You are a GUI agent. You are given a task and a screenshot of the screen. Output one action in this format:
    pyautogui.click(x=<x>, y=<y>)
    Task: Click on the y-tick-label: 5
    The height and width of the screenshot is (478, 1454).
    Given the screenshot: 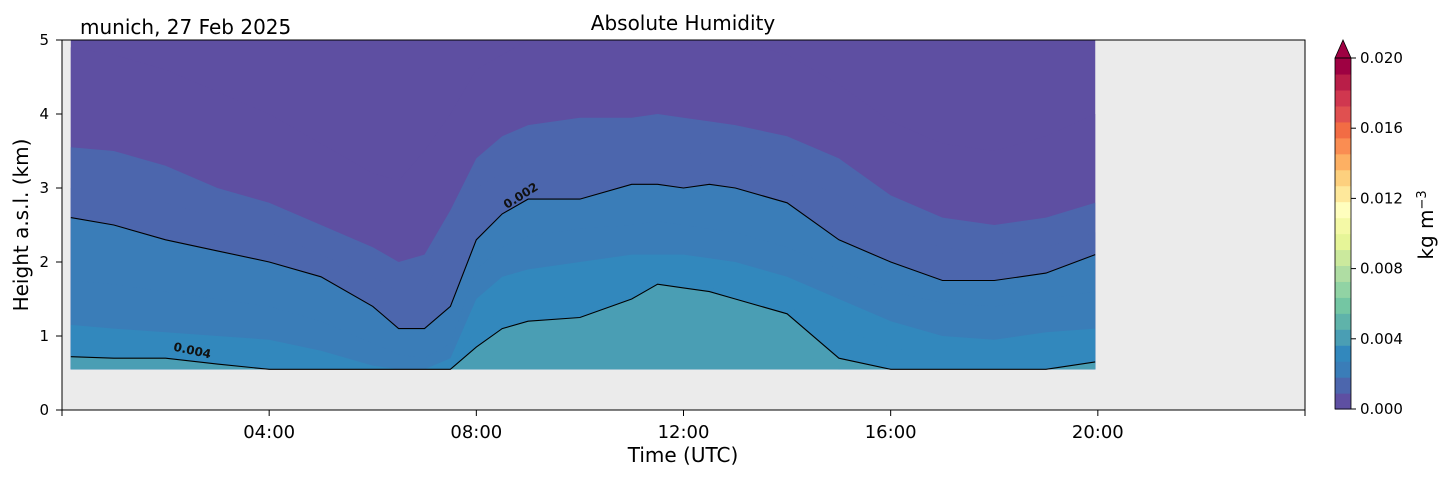 What is the action you would take?
    pyautogui.click(x=44, y=40)
    